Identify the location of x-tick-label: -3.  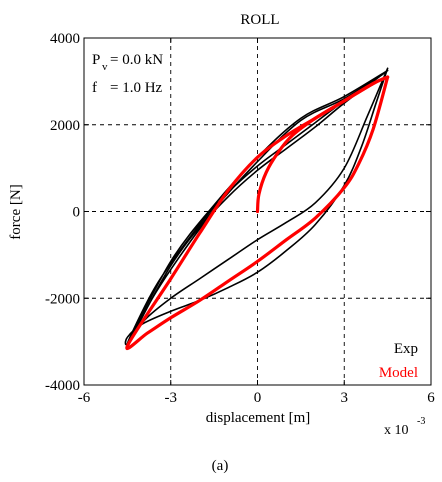
(171, 398).